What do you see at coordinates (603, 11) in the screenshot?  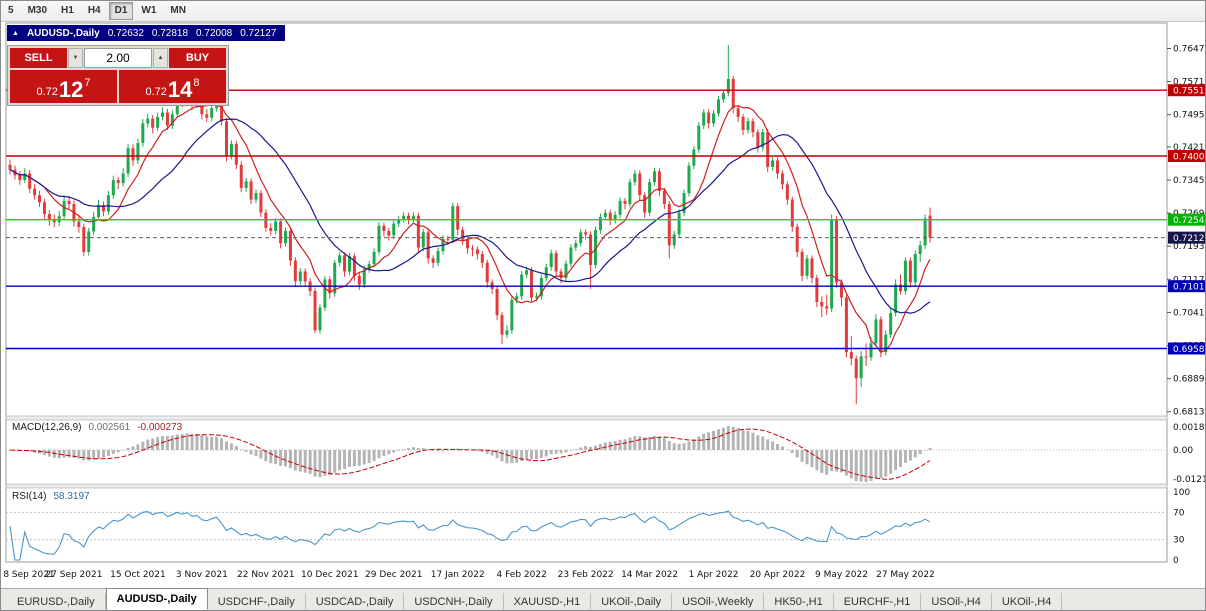 I see `timeframe-toolbar: 5 M30 H1 H4 D1 W1 MN` at bounding box center [603, 11].